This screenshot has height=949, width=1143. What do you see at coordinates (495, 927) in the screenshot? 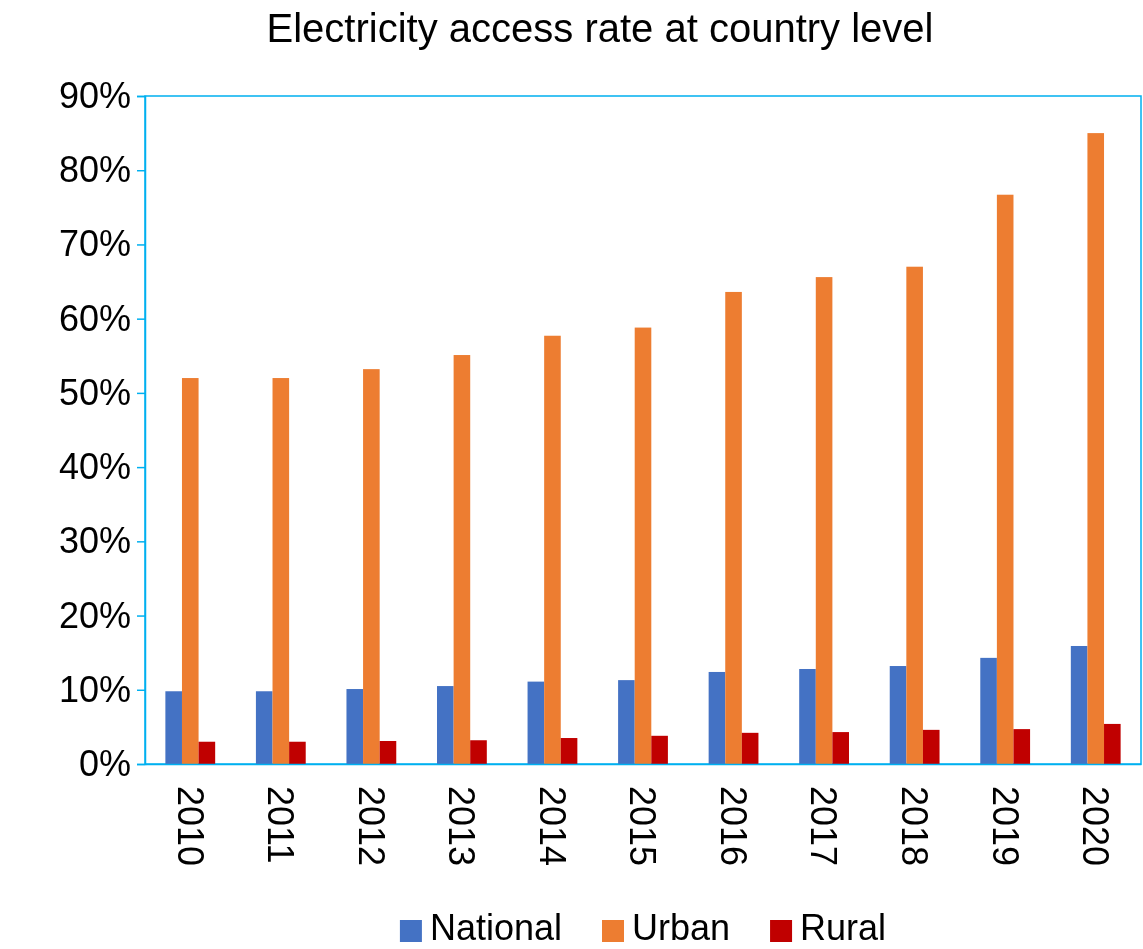
I see `legend-label: National` at bounding box center [495, 927].